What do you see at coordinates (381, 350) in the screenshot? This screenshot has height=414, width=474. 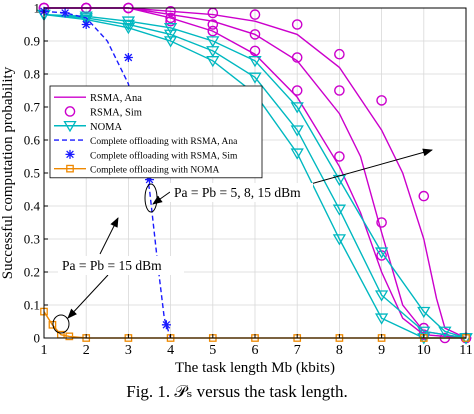 I see `x-tick-label: 9` at bounding box center [381, 350].